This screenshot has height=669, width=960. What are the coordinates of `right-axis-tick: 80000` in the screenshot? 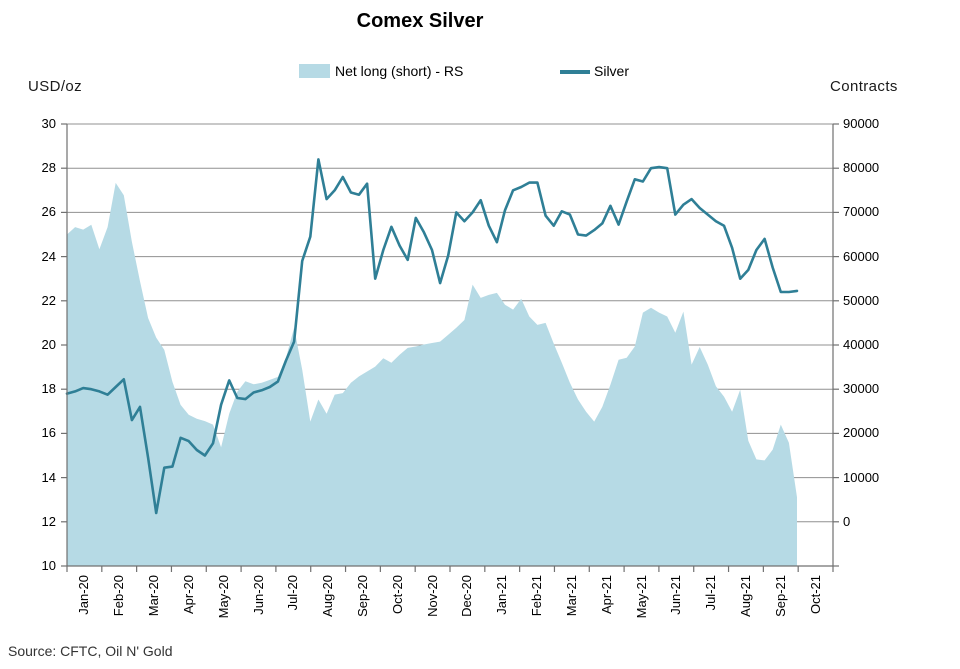 It's located at (861, 168).